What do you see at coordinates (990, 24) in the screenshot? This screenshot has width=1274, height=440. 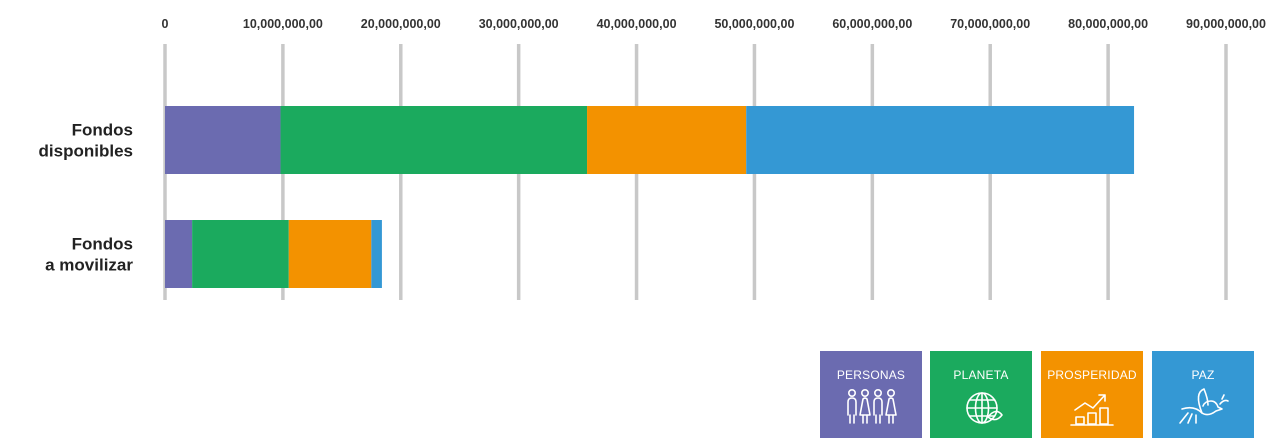 I see `x-tick-label: 70,000,000,00` at bounding box center [990, 24].